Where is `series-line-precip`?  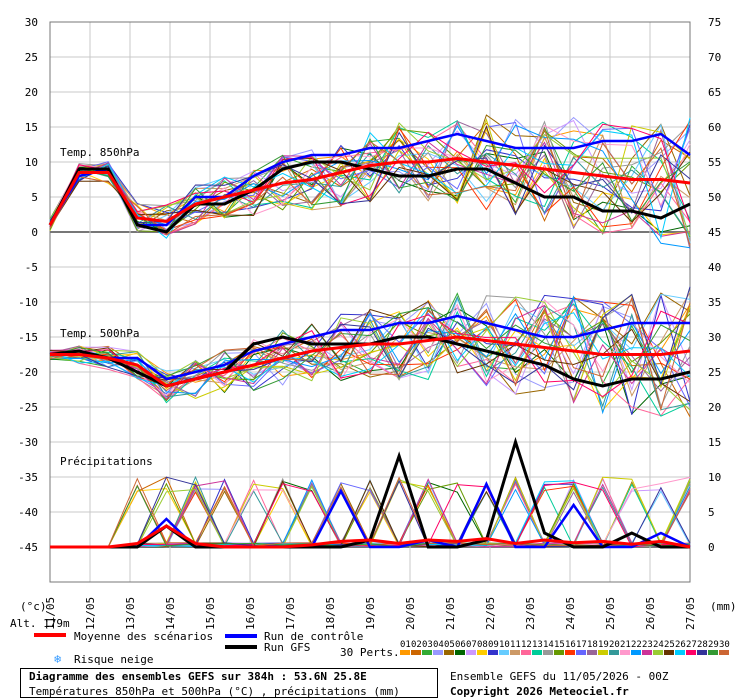
series-line-precip is located at coordinates (370, 515).